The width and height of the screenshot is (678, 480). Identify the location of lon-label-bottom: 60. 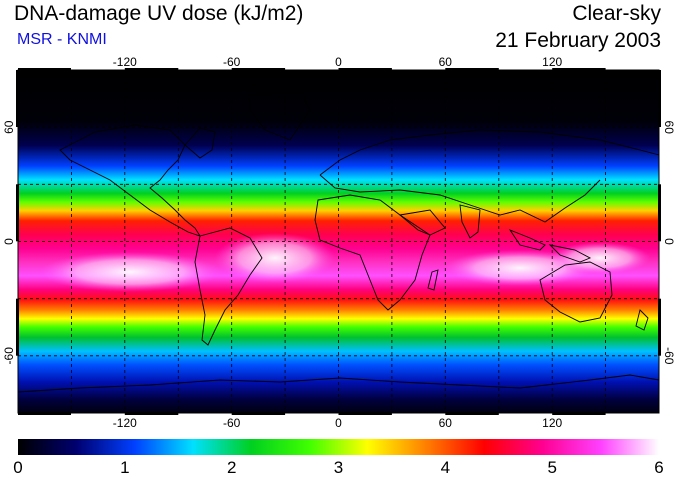
(446, 423).